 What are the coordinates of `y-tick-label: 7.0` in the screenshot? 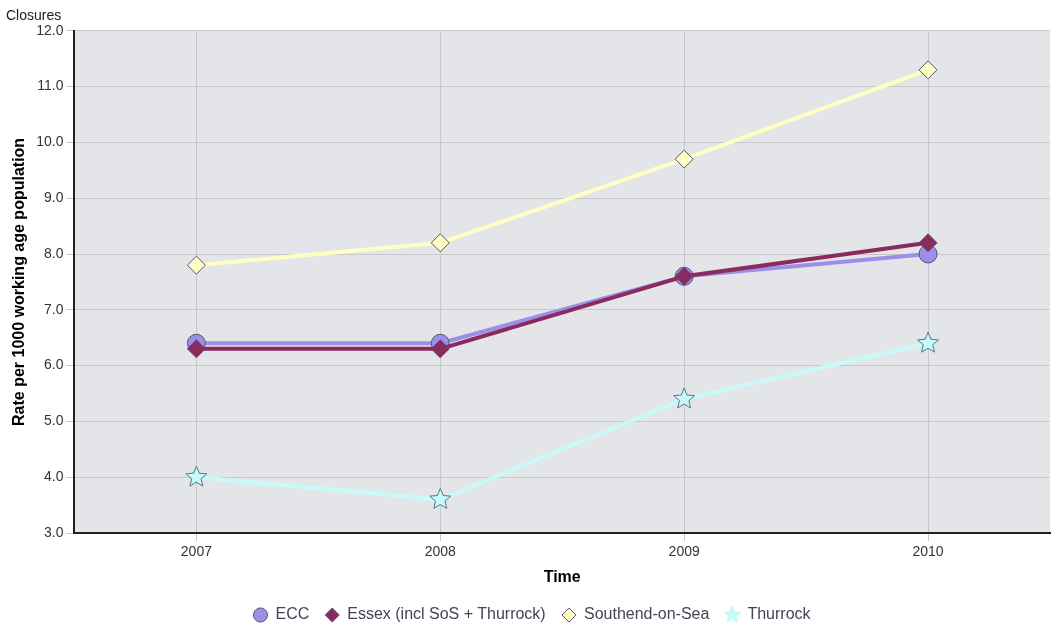 It's located at (53, 308).